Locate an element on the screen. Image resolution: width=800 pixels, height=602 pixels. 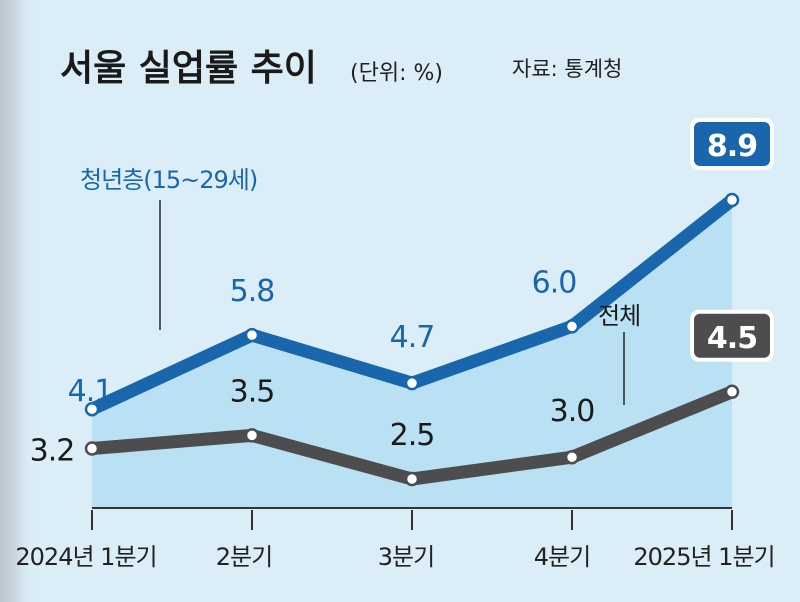
x-tick-label: 2분기 is located at coordinates (244, 557).